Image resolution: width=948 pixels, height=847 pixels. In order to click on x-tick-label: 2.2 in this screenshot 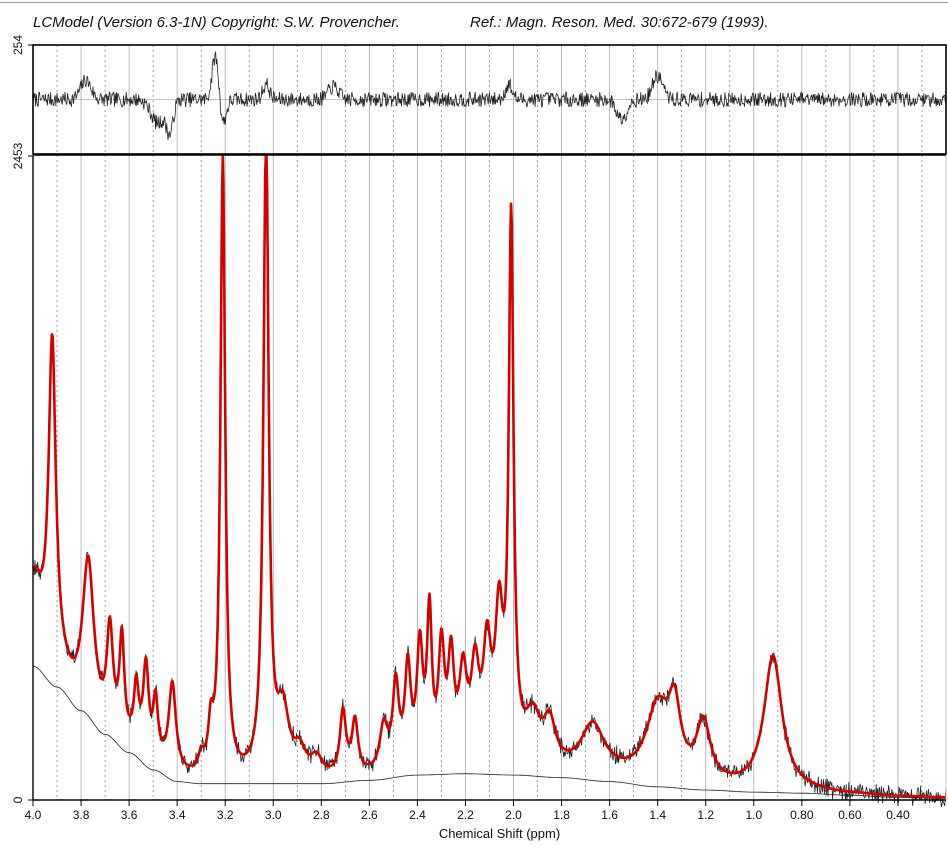, I will do `click(465, 815)`.